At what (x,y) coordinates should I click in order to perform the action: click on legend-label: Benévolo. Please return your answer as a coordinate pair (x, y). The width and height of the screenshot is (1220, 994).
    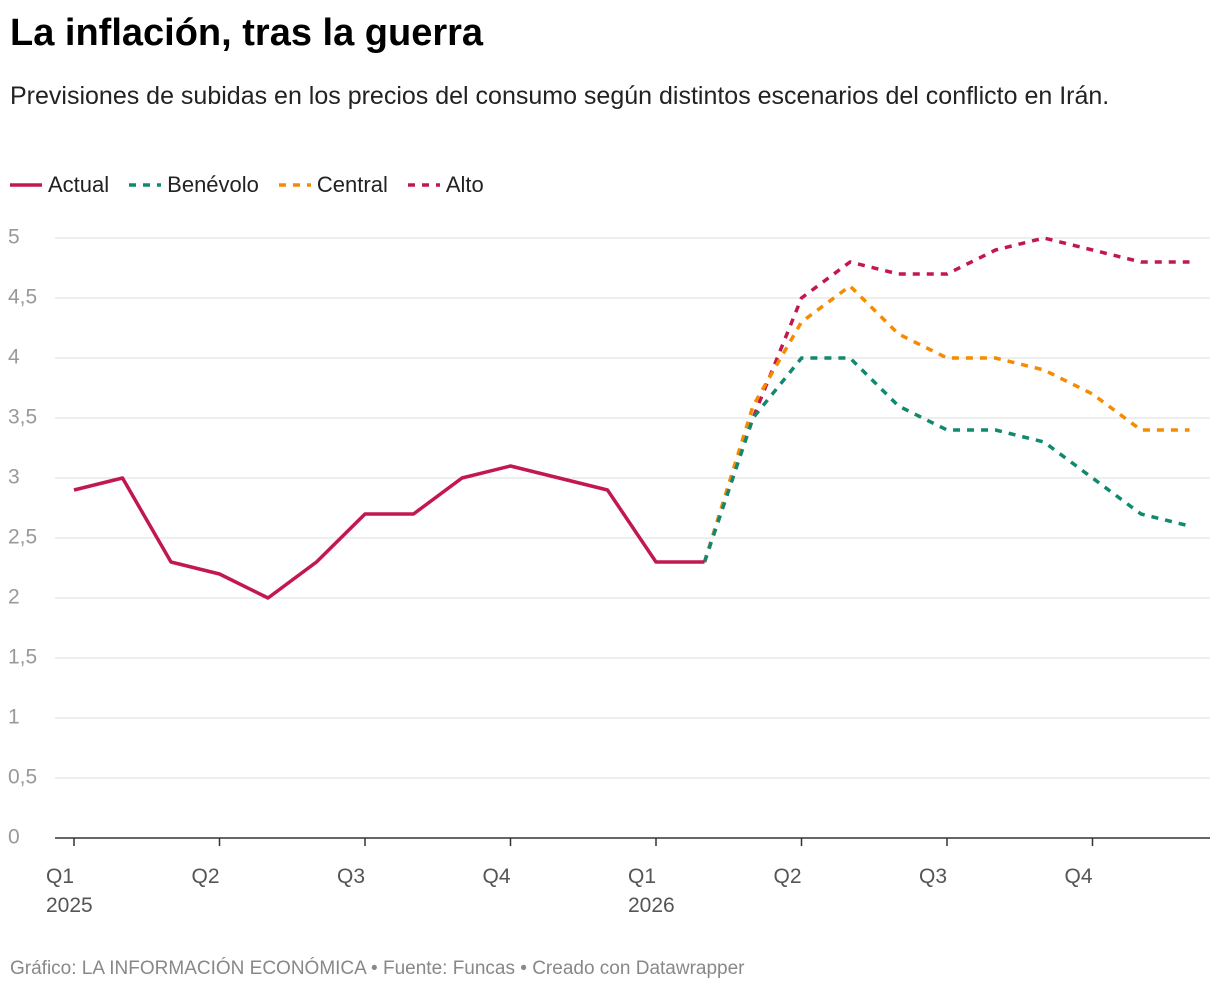
    Looking at the image, I should click on (213, 184).